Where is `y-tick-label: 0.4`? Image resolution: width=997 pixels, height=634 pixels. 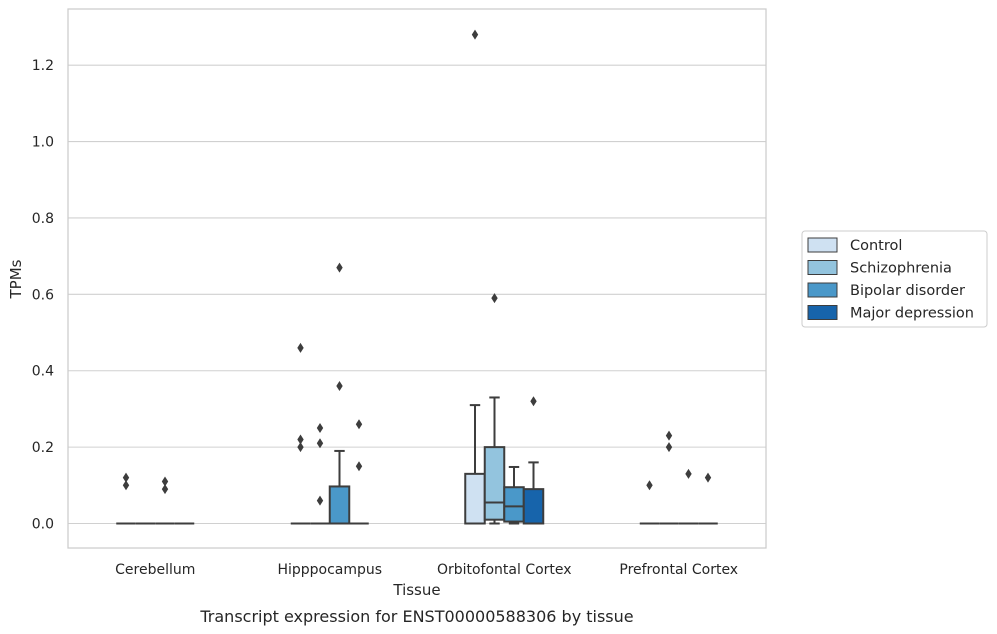 y-tick-label: 0.4 is located at coordinates (43, 372).